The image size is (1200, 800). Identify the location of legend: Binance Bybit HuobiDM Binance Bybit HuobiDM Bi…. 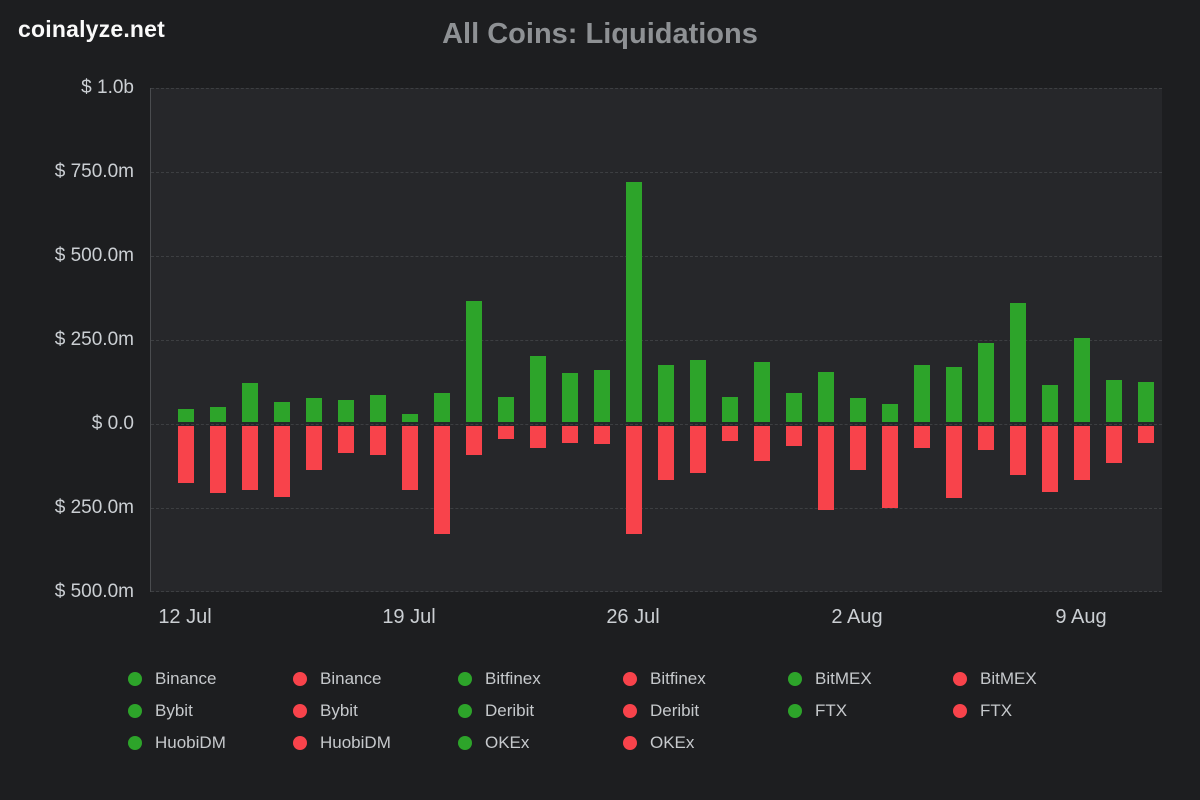
(623, 711).